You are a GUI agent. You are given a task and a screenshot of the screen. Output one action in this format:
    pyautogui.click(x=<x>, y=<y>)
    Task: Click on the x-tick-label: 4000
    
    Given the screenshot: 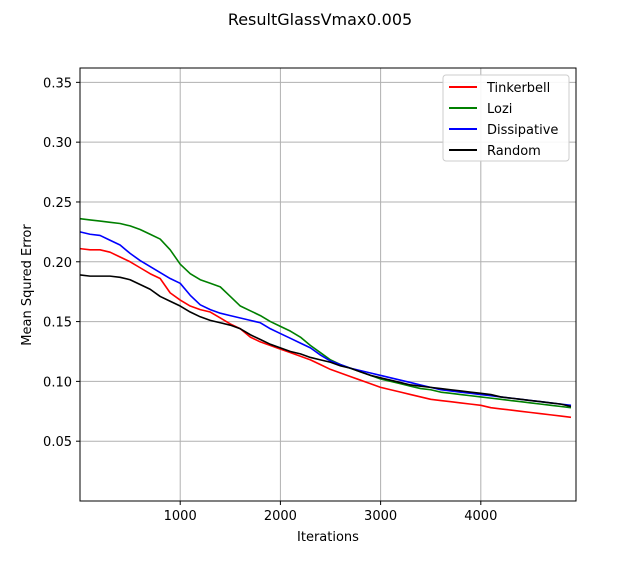 What is the action you would take?
    pyautogui.click(x=480, y=516)
    